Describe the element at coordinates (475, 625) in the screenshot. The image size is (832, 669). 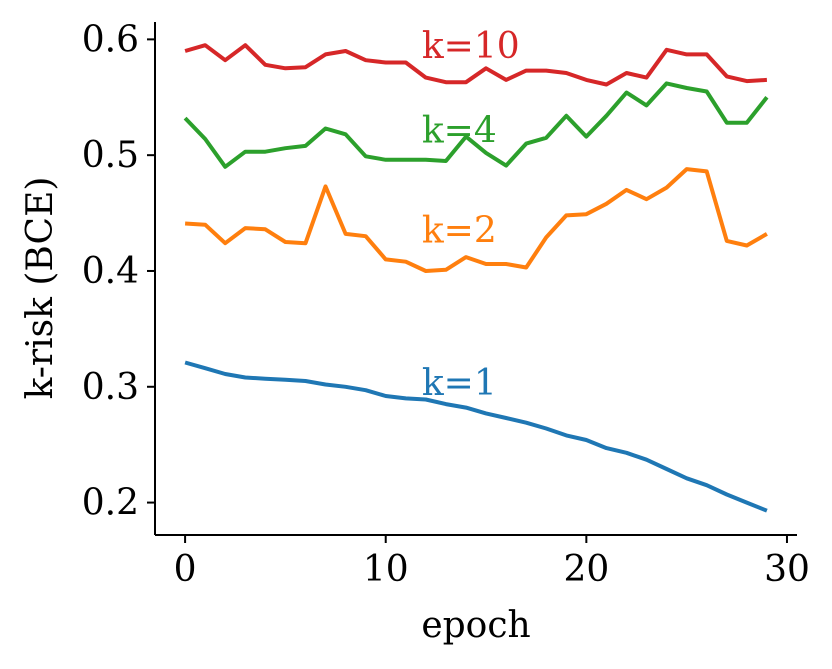
I see `x-axis-title: epoch` at that location.